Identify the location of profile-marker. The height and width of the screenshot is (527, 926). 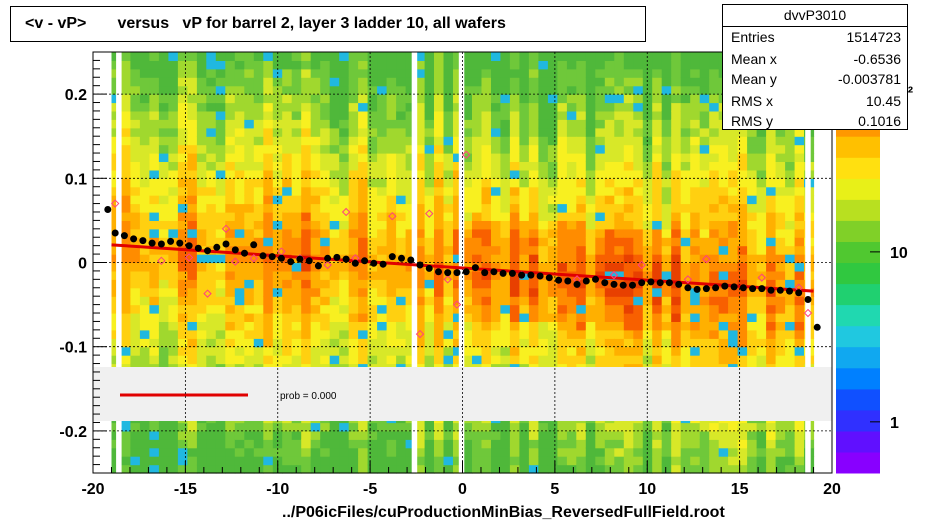
(595, 279).